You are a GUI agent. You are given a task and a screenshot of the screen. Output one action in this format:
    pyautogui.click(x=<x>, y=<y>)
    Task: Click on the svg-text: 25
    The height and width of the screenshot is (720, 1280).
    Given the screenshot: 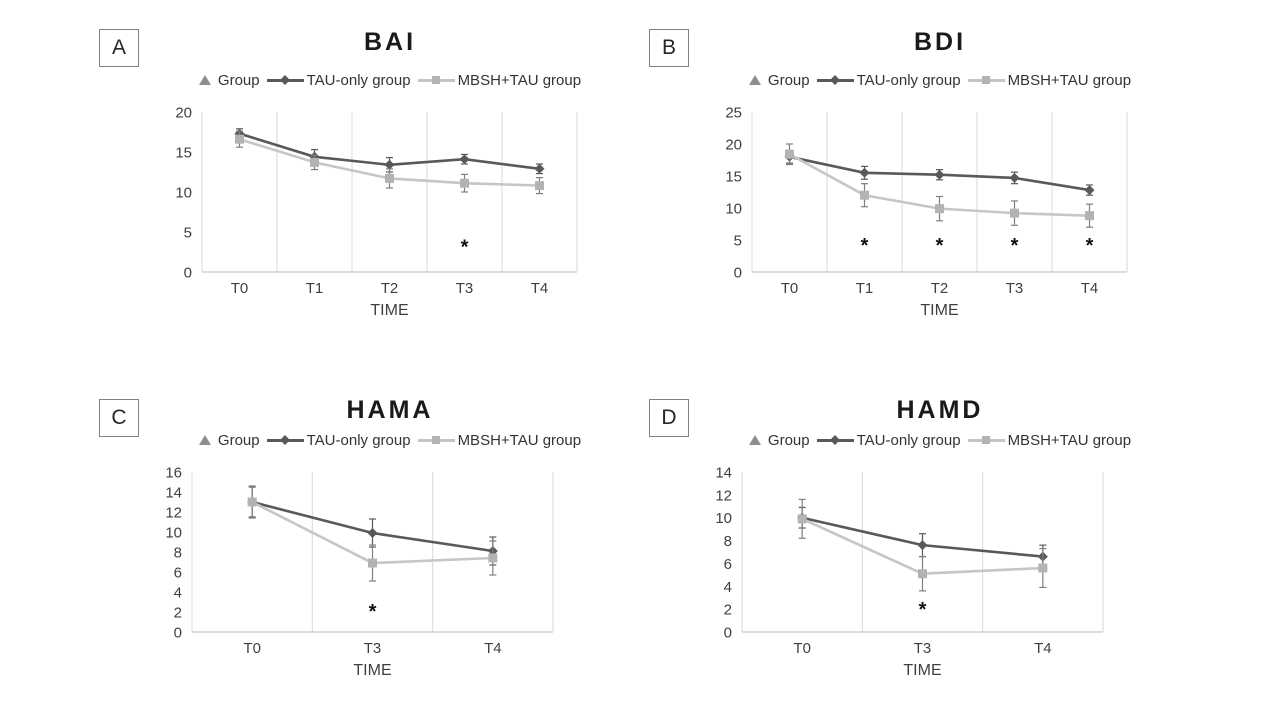 What is the action you would take?
    pyautogui.click(x=733, y=113)
    